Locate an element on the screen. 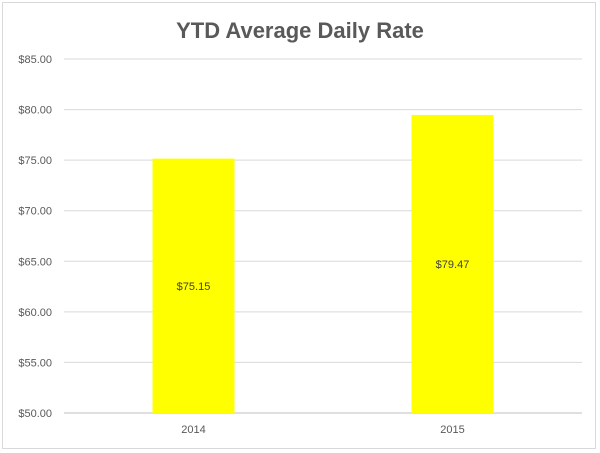 The height and width of the screenshot is (453, 600). chart-title: YTD Average Daily Rate is located at coordinates (300, 30).